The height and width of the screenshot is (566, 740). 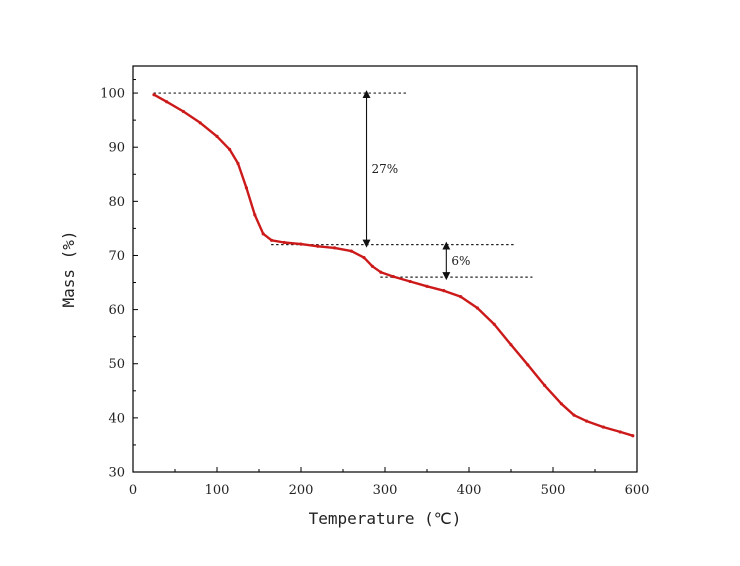 I want to click on annotation-label: 6%, so click(x=460, y=261).